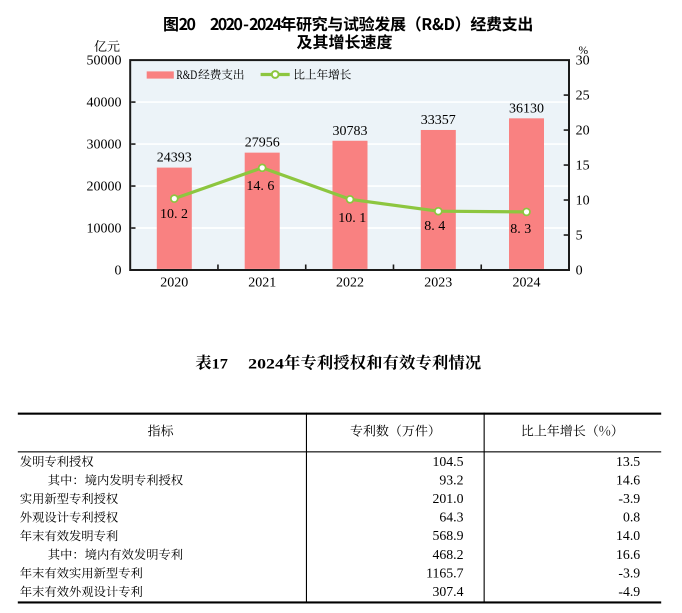 The height and width of the screenshot is (613, 682). I want to click on svg-text: 1165.7, so click(445, 572).